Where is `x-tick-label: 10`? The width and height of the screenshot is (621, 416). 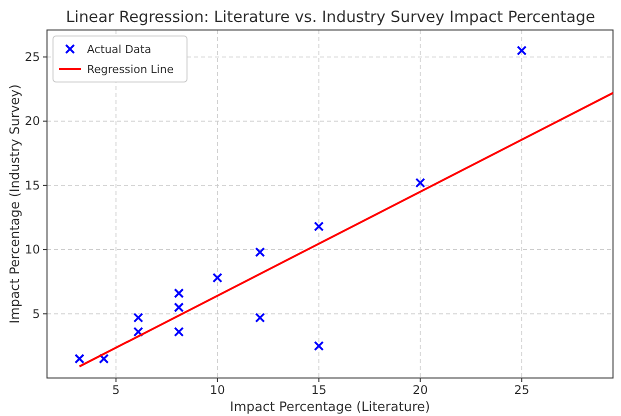 x-tick-label: 10 is located at coordinates (218, 390).